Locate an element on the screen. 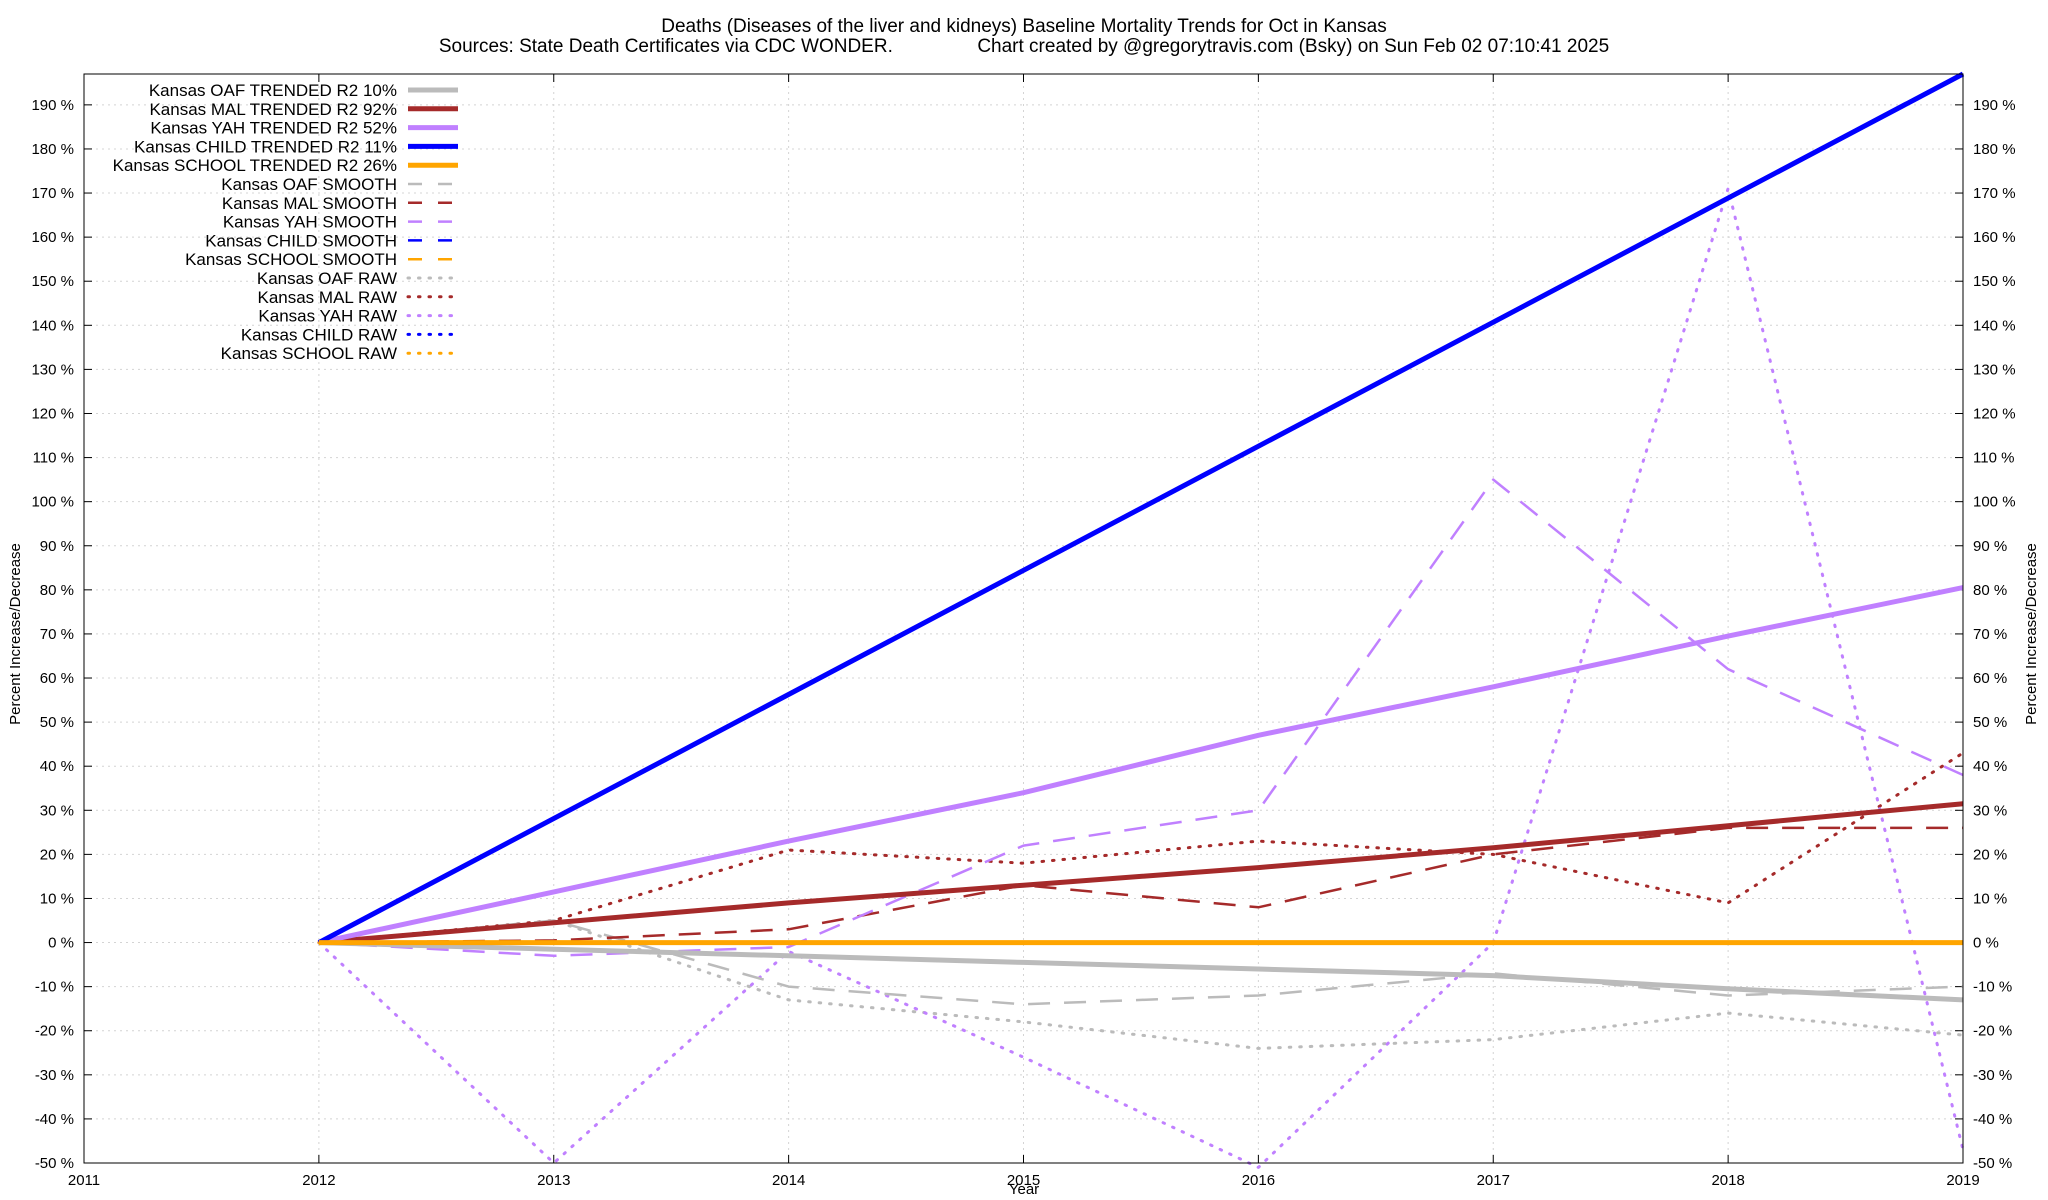 This screenshot has height=1200, width=2048. legend-label: Kansas YAH SMOOTH is located at coordinates (310, 222).